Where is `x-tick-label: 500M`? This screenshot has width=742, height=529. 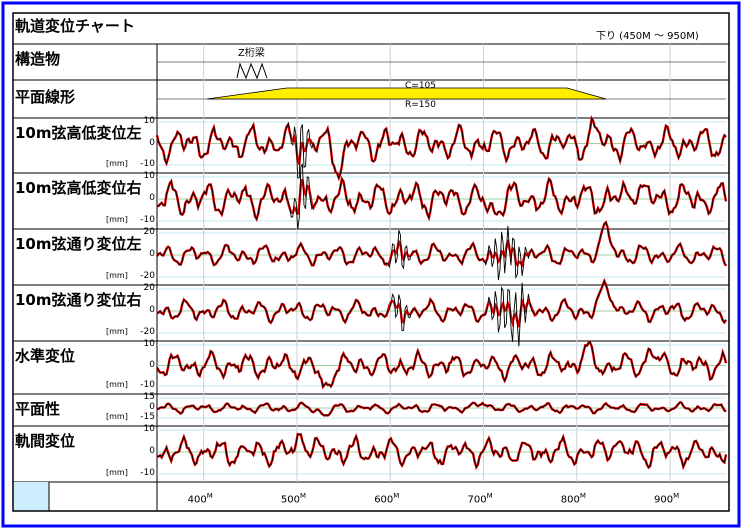
x-tick-label: 500M is located at coordinates (293, 499).